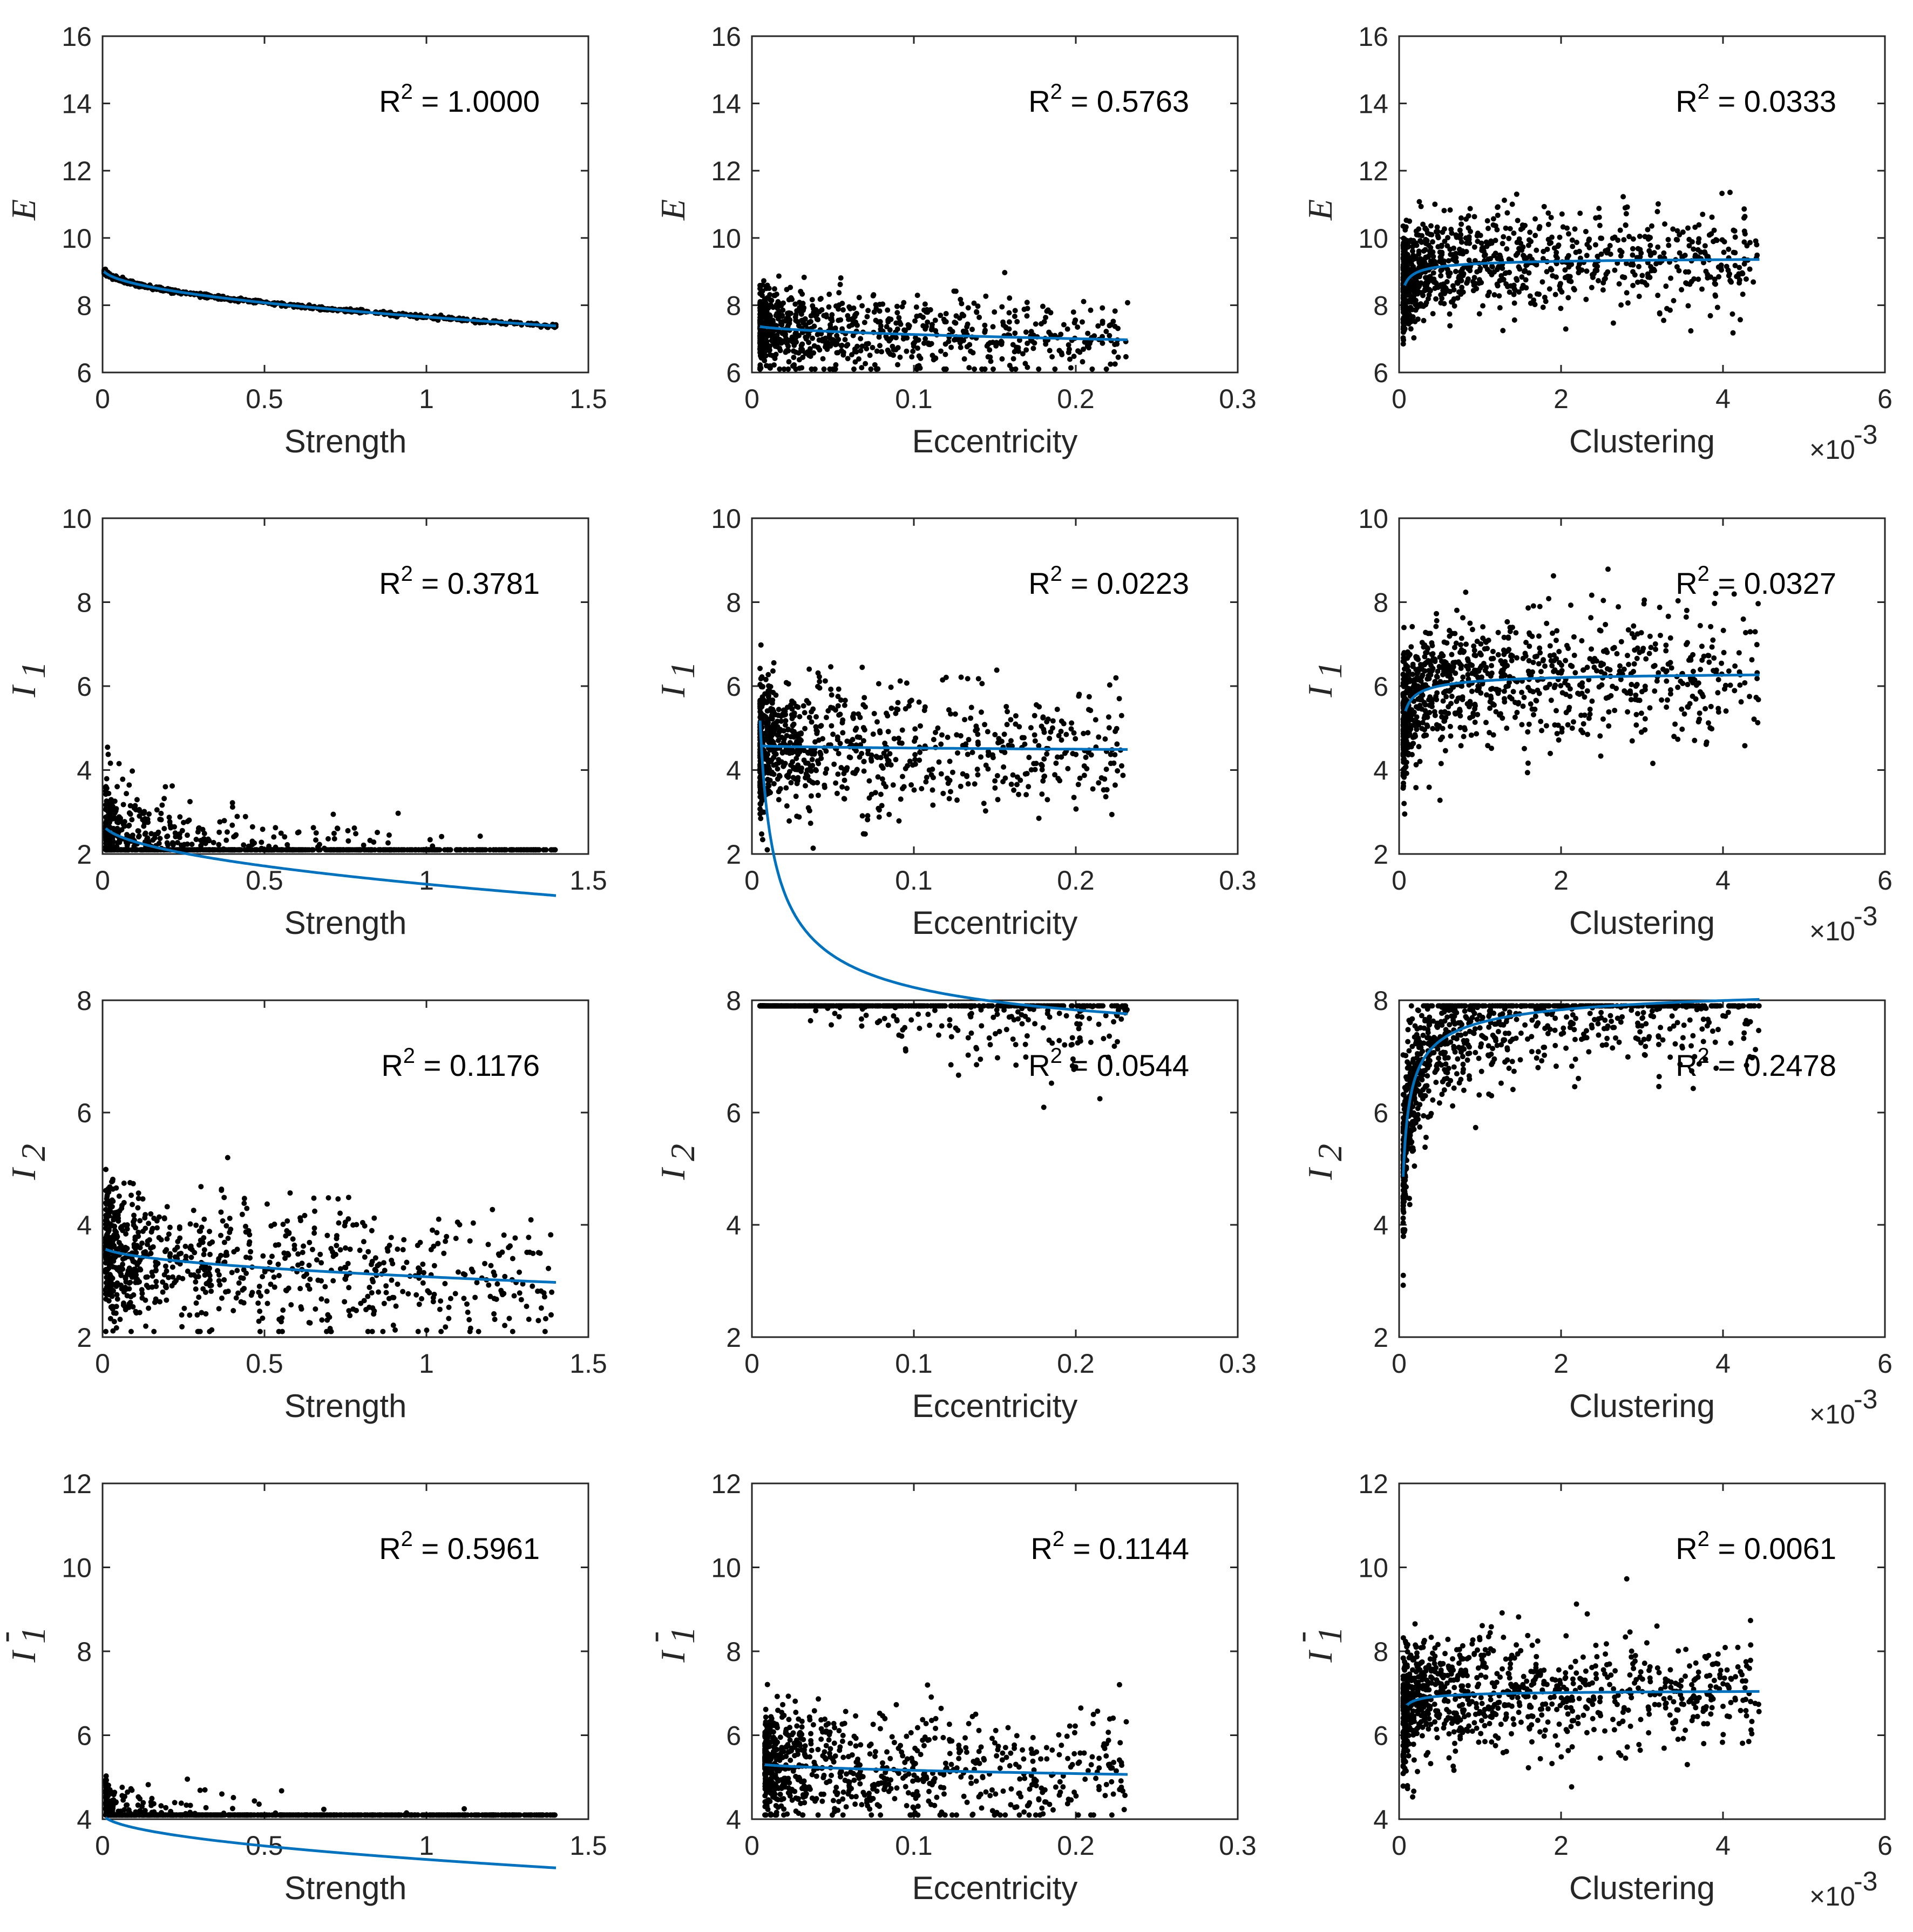 The image size is (1913, 1932). I want to click on x-axis-label: Strength, so click(345, 923).